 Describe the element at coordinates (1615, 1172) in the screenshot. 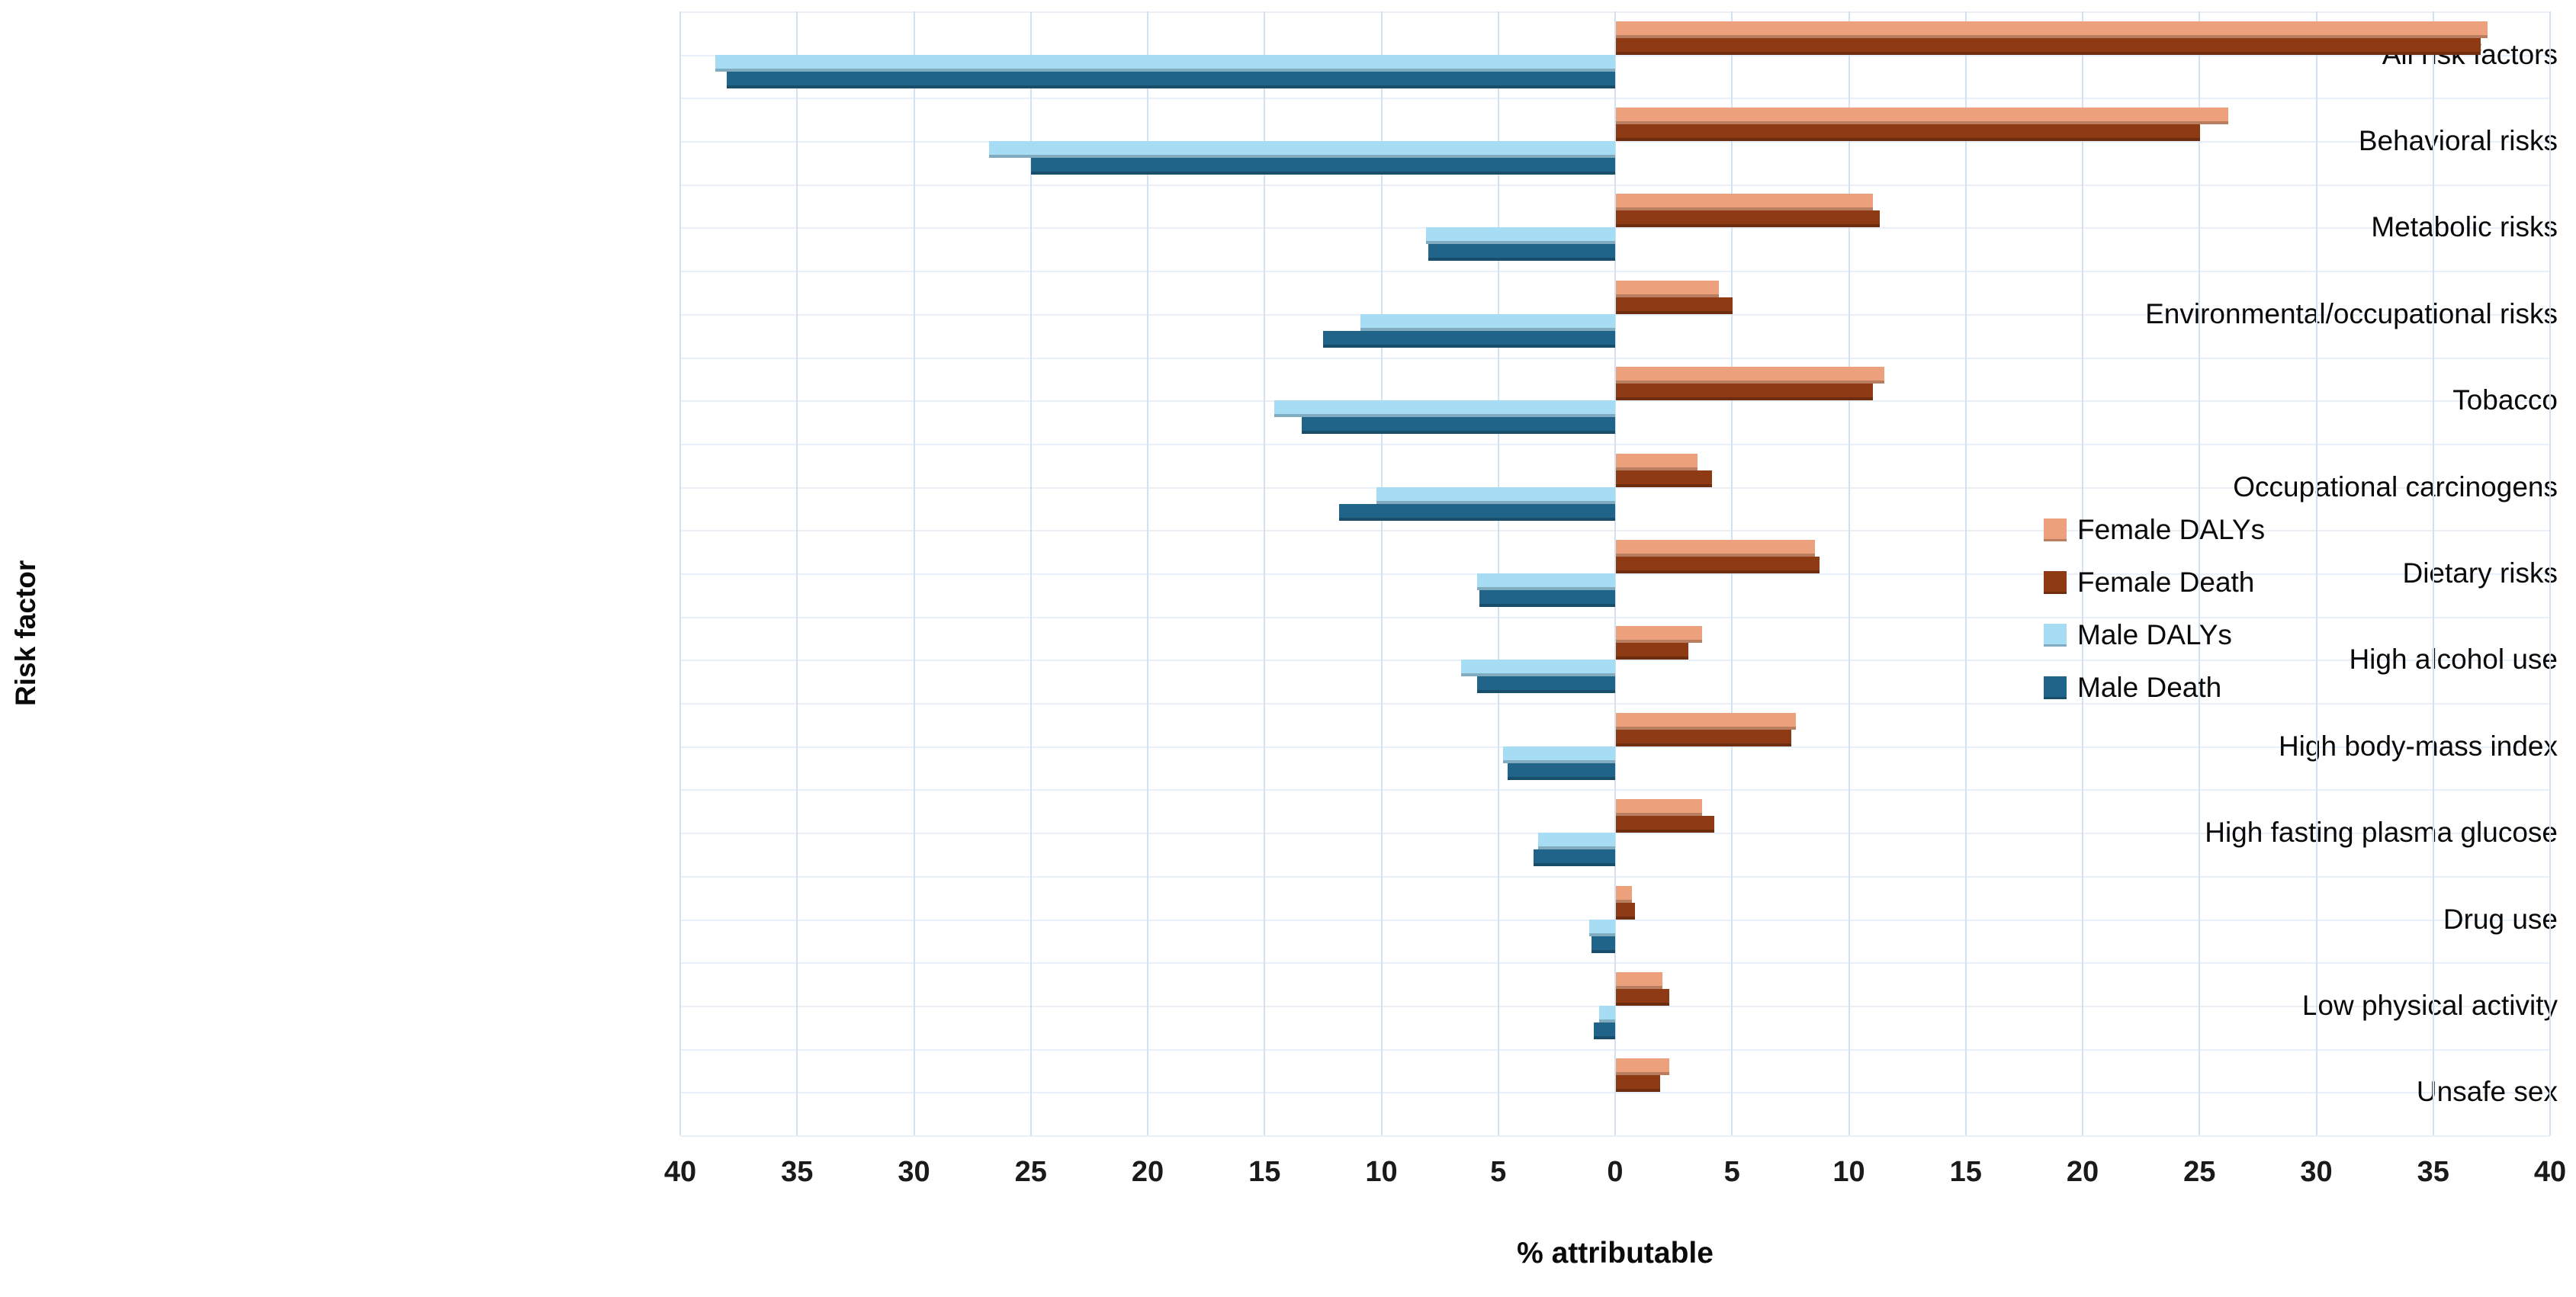

I see `x-tick-label: 0` at that location.